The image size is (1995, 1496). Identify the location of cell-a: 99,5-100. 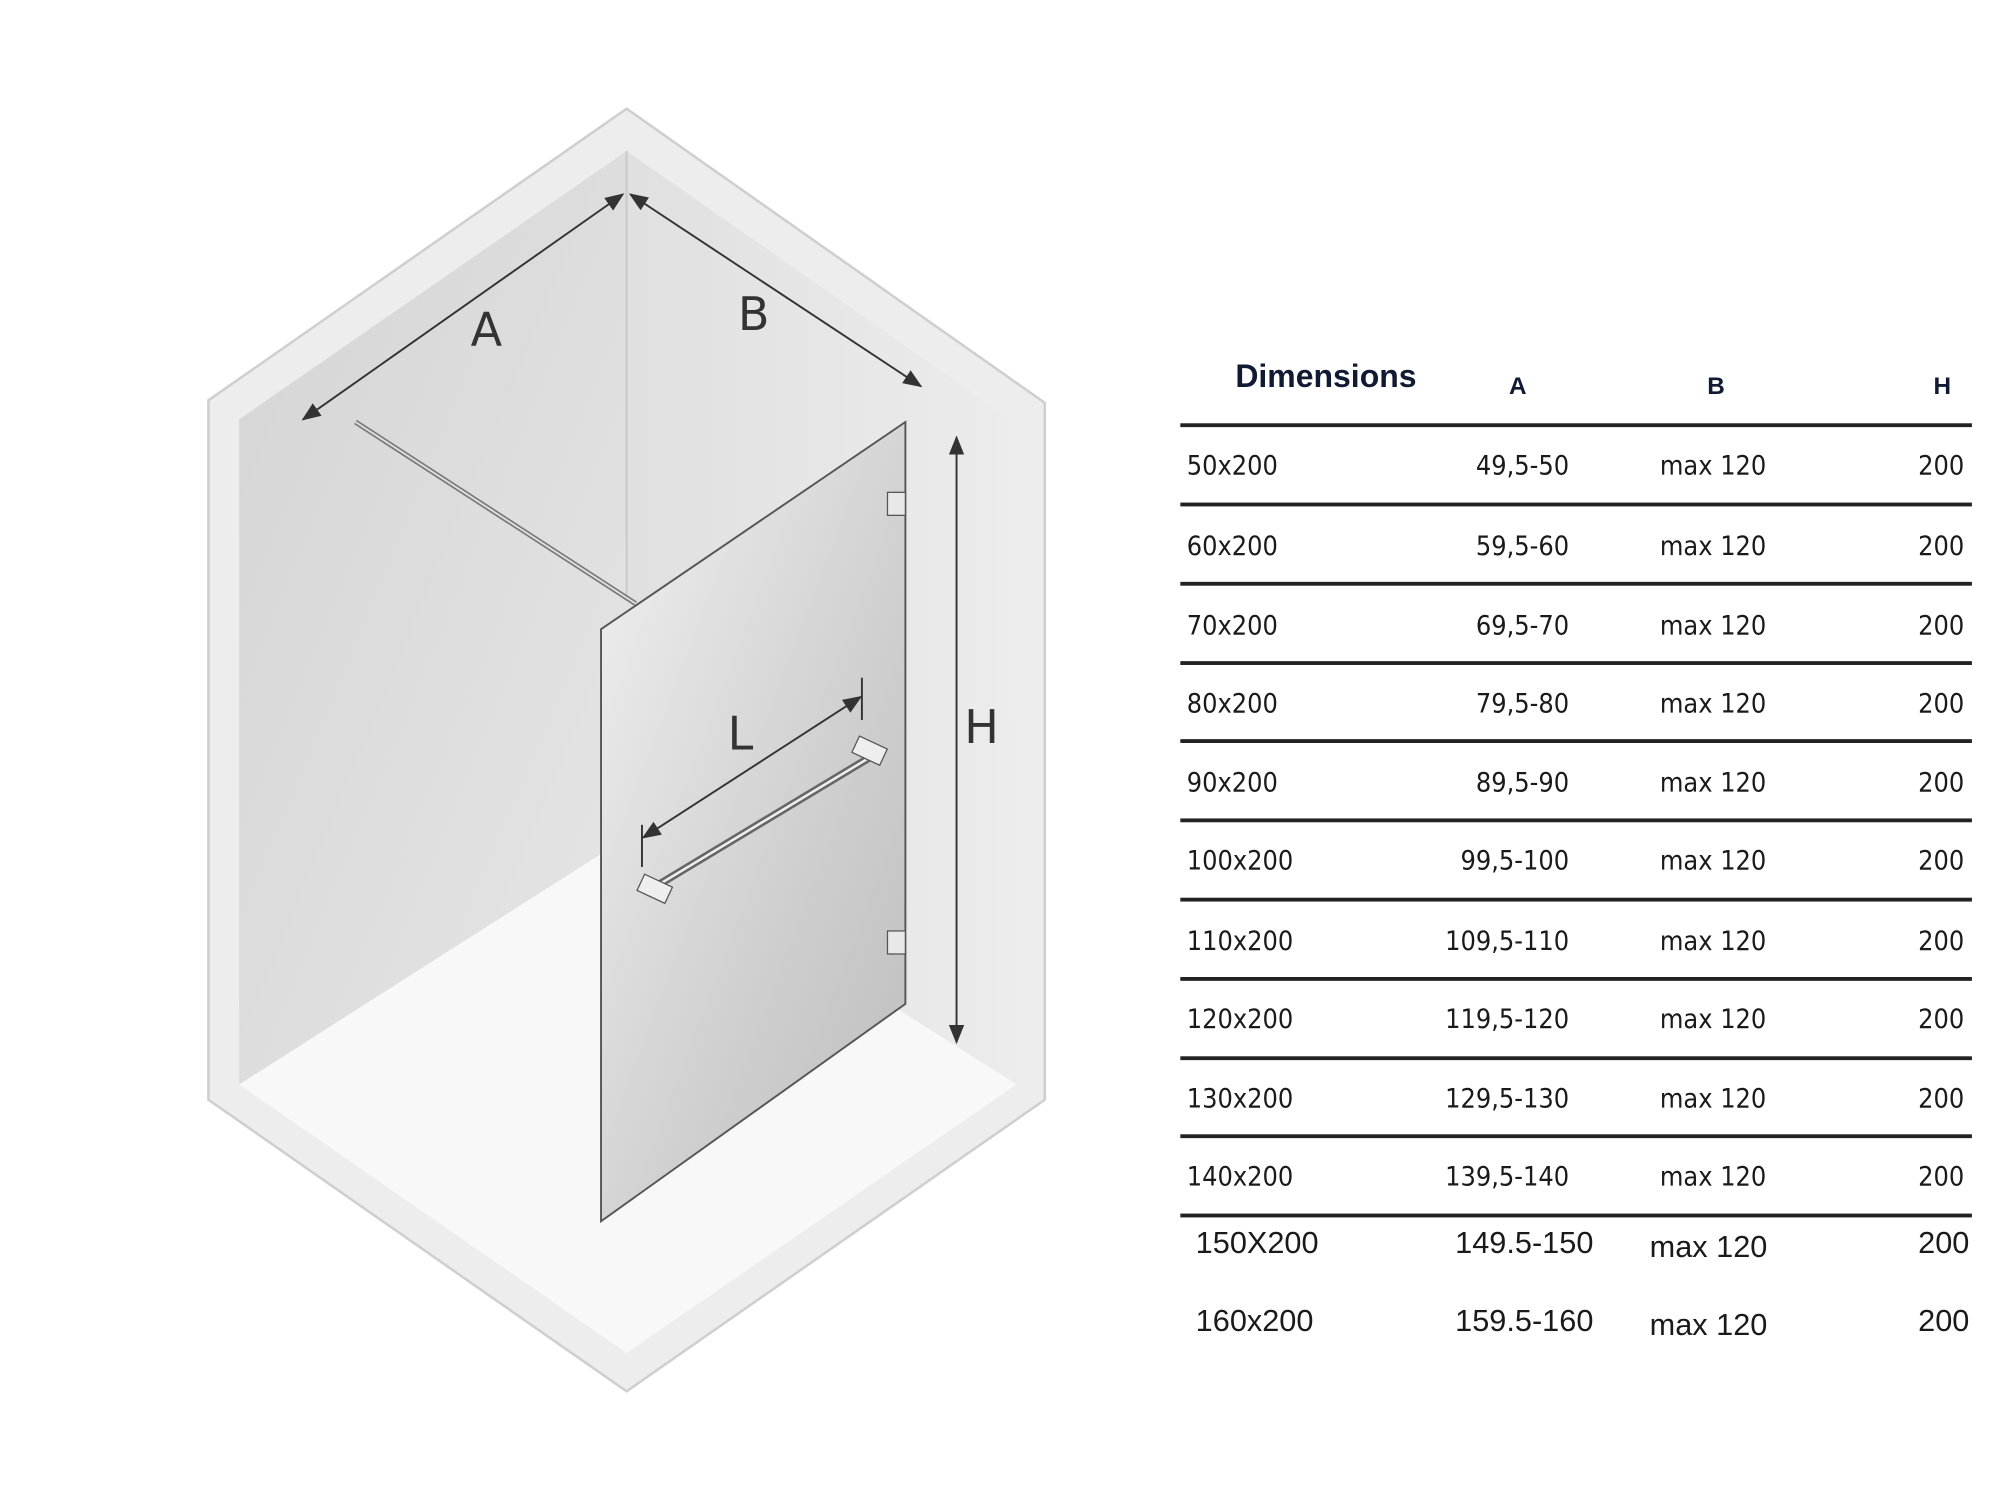
(1515, 860).